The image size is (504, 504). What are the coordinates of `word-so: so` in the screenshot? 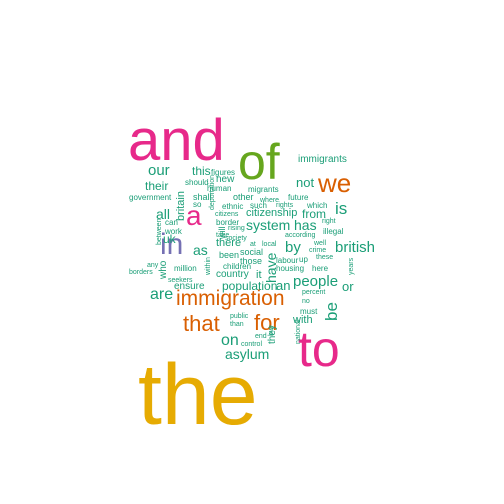 It's located at (197, 204).